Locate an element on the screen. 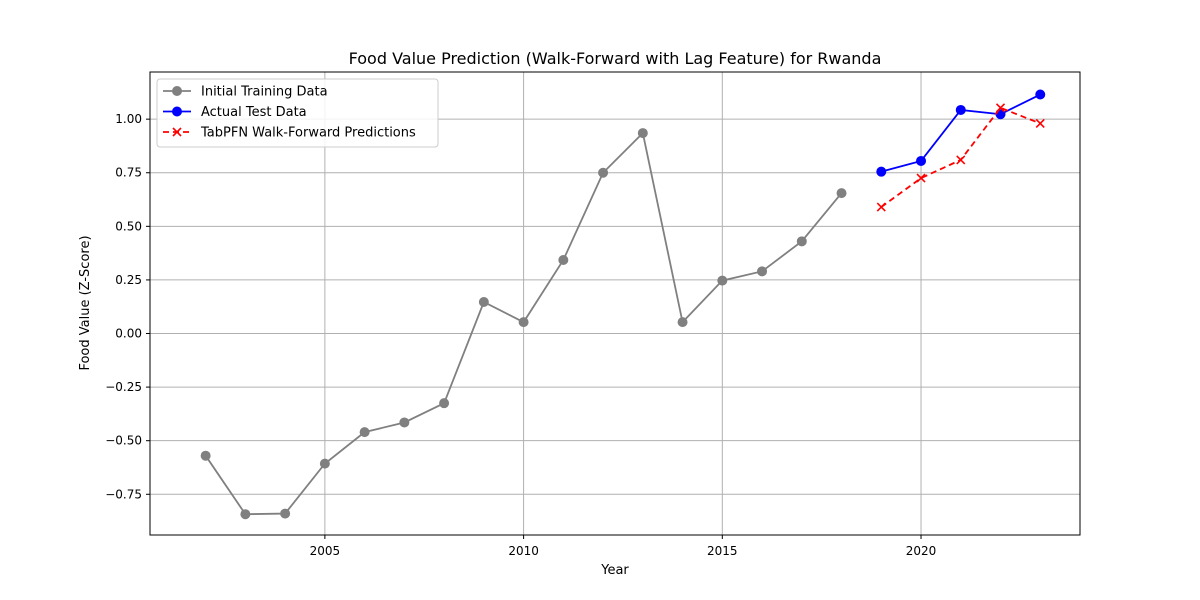 The image size is (1200, 600). legend-label: Actual Test Data is located at coordinates (254, 112).